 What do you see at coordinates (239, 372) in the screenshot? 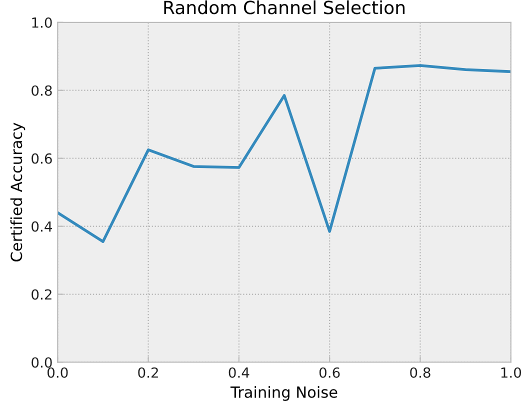
I see `x-tick-label: 0.4` at bounding box center [239, 372].